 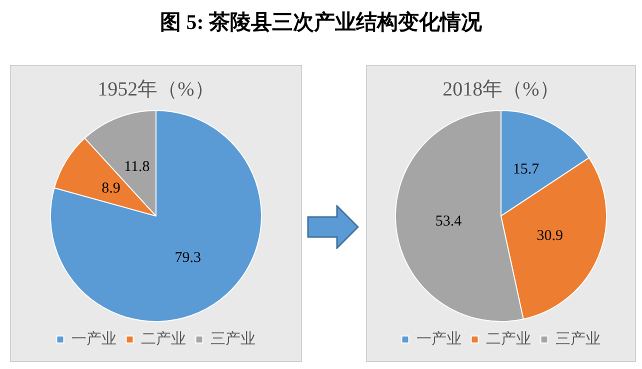 I want to click on chart-title: 1952年（%）, so click(x=156, y=89).